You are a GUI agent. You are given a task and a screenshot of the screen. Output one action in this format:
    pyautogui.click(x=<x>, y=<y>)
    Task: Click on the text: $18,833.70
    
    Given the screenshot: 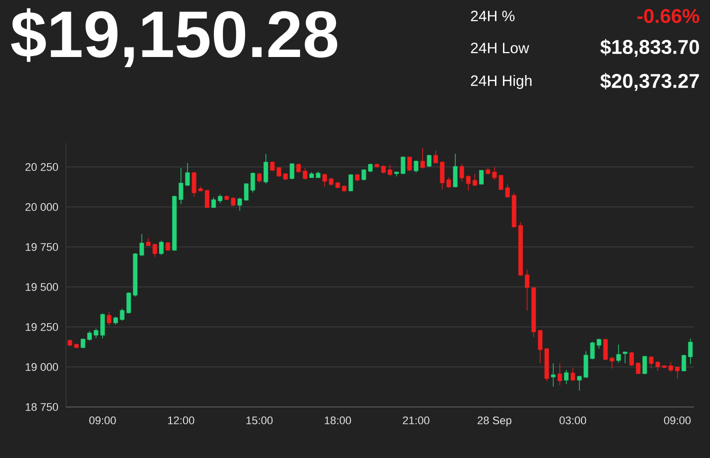 What is the action you would take?
    pyautogui.click(x=649, y=48)
    